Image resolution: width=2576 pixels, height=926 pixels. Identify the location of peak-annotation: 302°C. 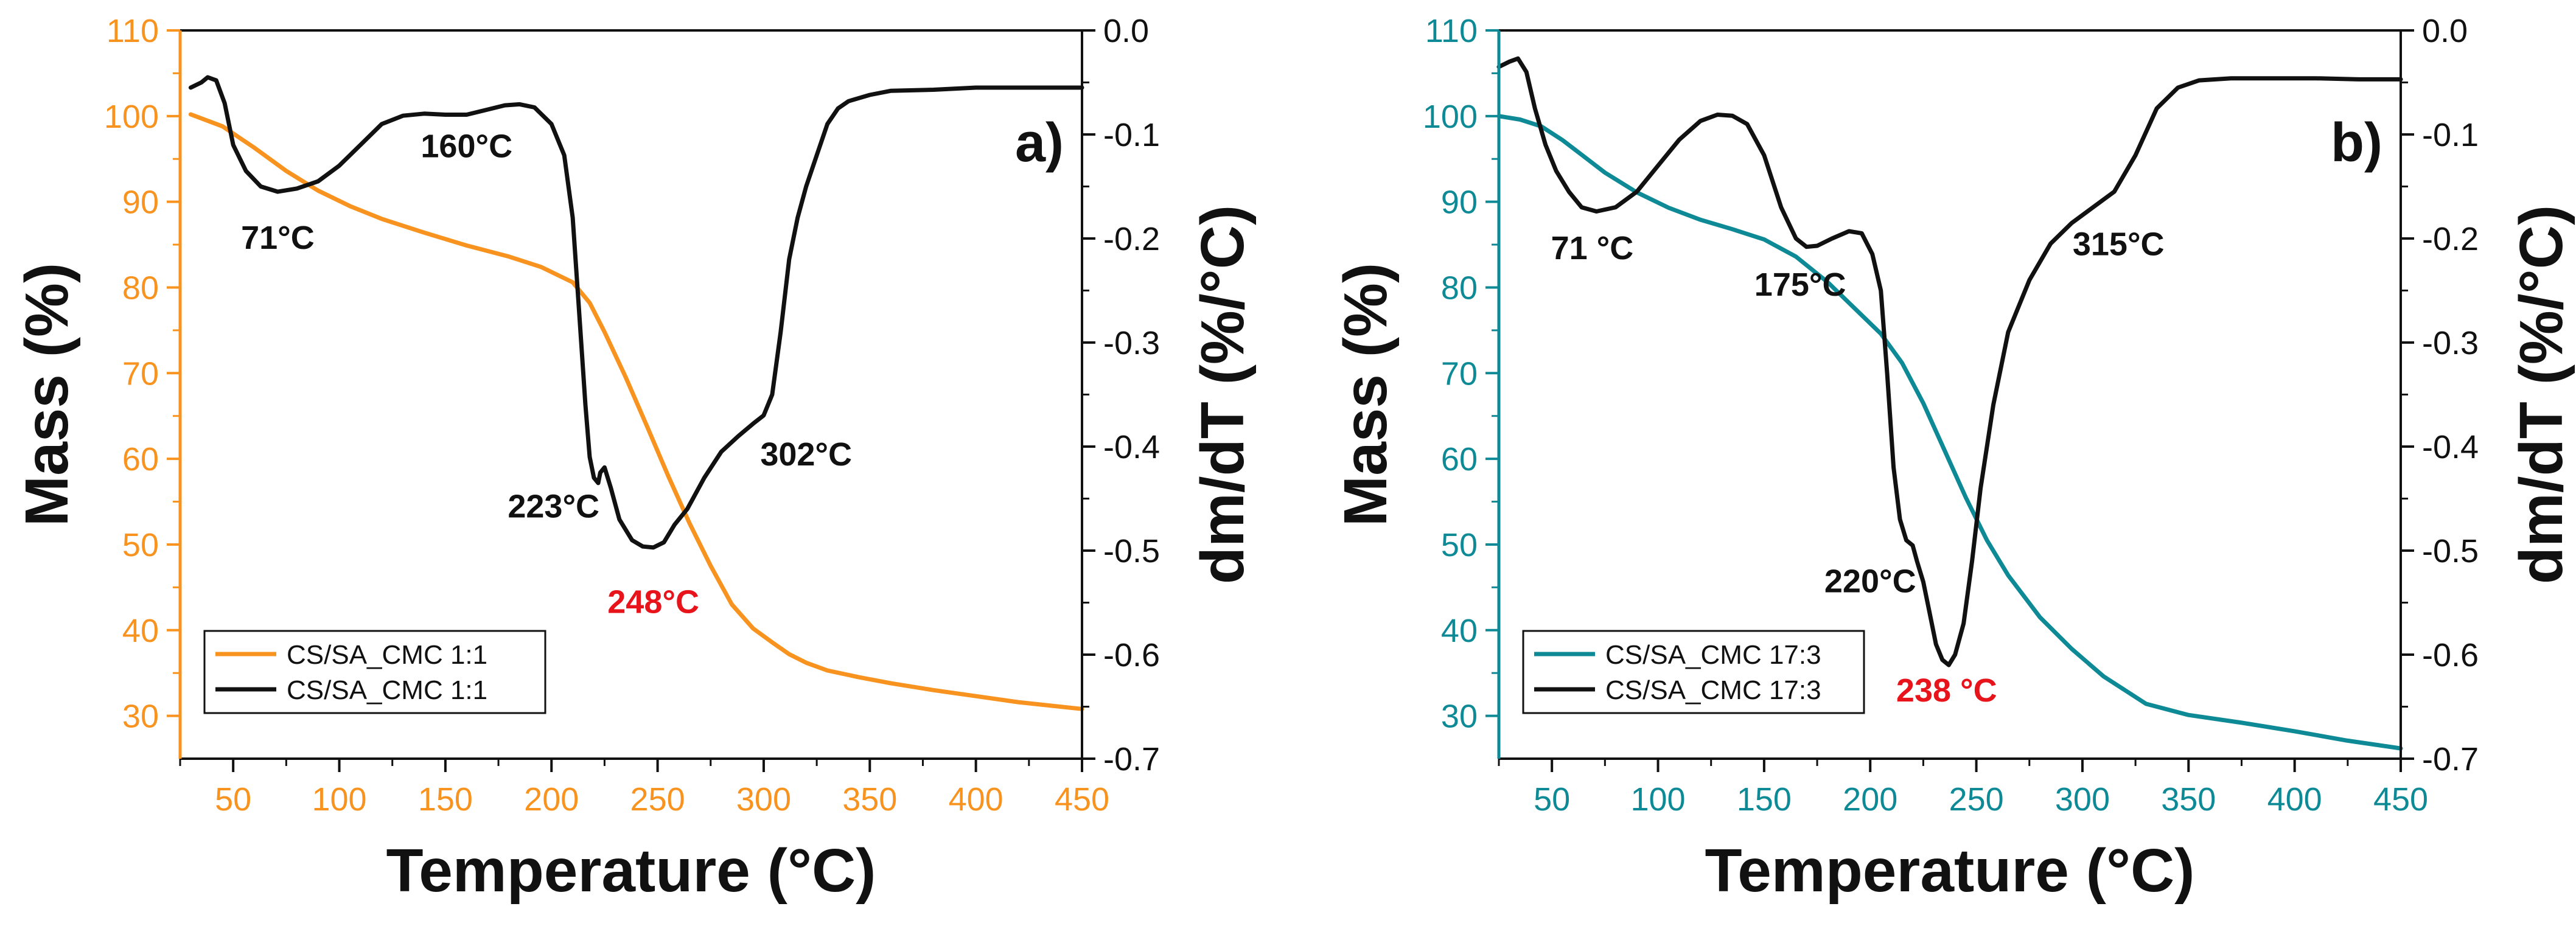
(806, 454).